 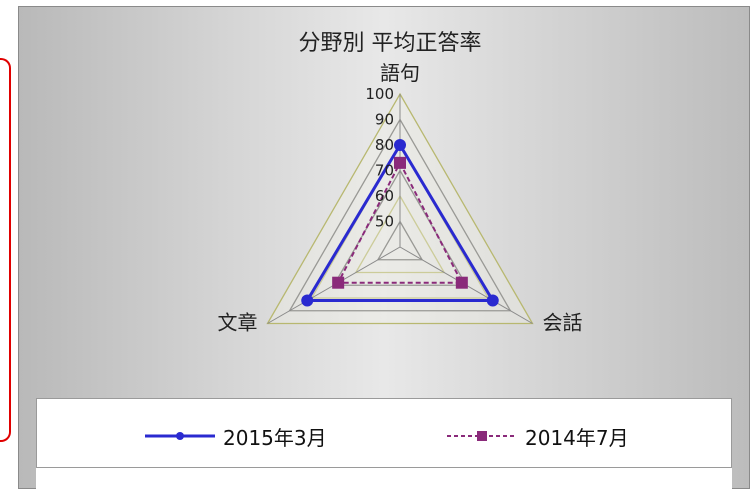 I want to click on radar-series, so click(x=400, y=223).